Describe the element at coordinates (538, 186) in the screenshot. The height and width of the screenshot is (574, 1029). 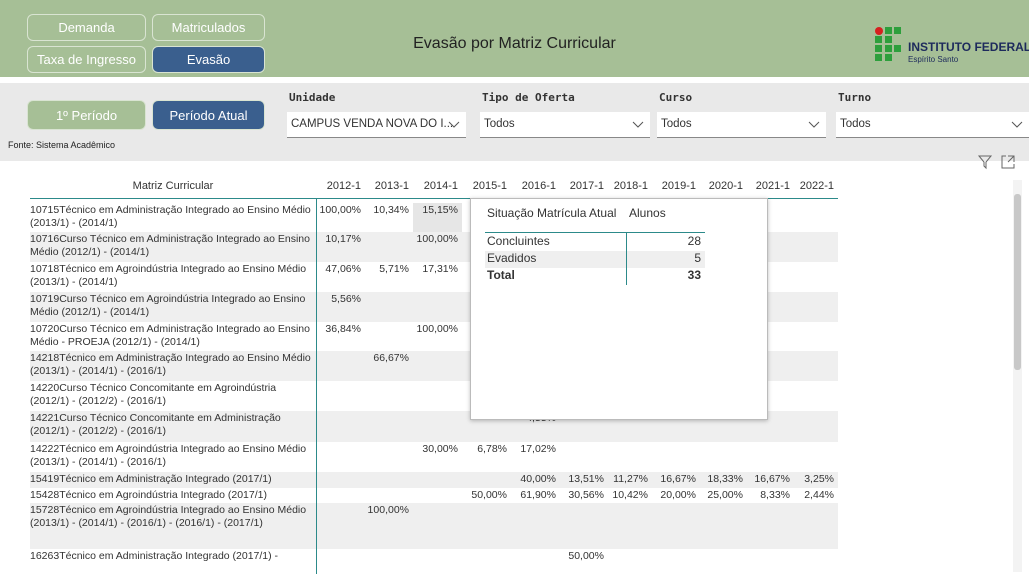
I see `column-header: 2016-1` at that location.